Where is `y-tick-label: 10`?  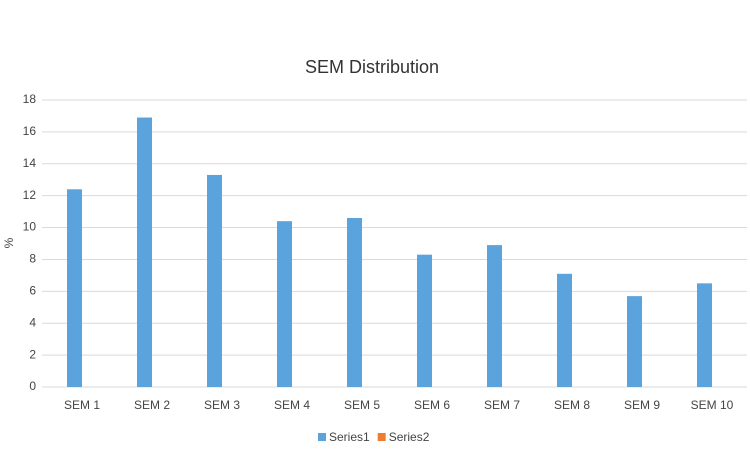 y-tick-label: 10 is located at coordinates (30, 227).